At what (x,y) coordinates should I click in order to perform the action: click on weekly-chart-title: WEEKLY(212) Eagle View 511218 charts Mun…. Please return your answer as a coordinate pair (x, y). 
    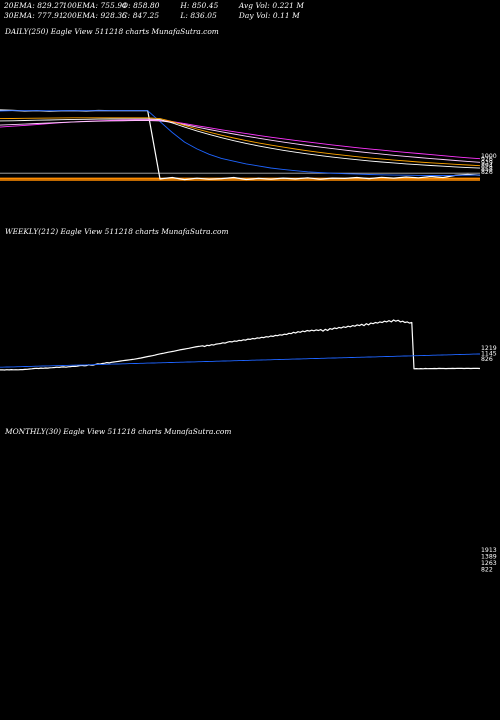
    Looking at the image, I should click on (117, 231).